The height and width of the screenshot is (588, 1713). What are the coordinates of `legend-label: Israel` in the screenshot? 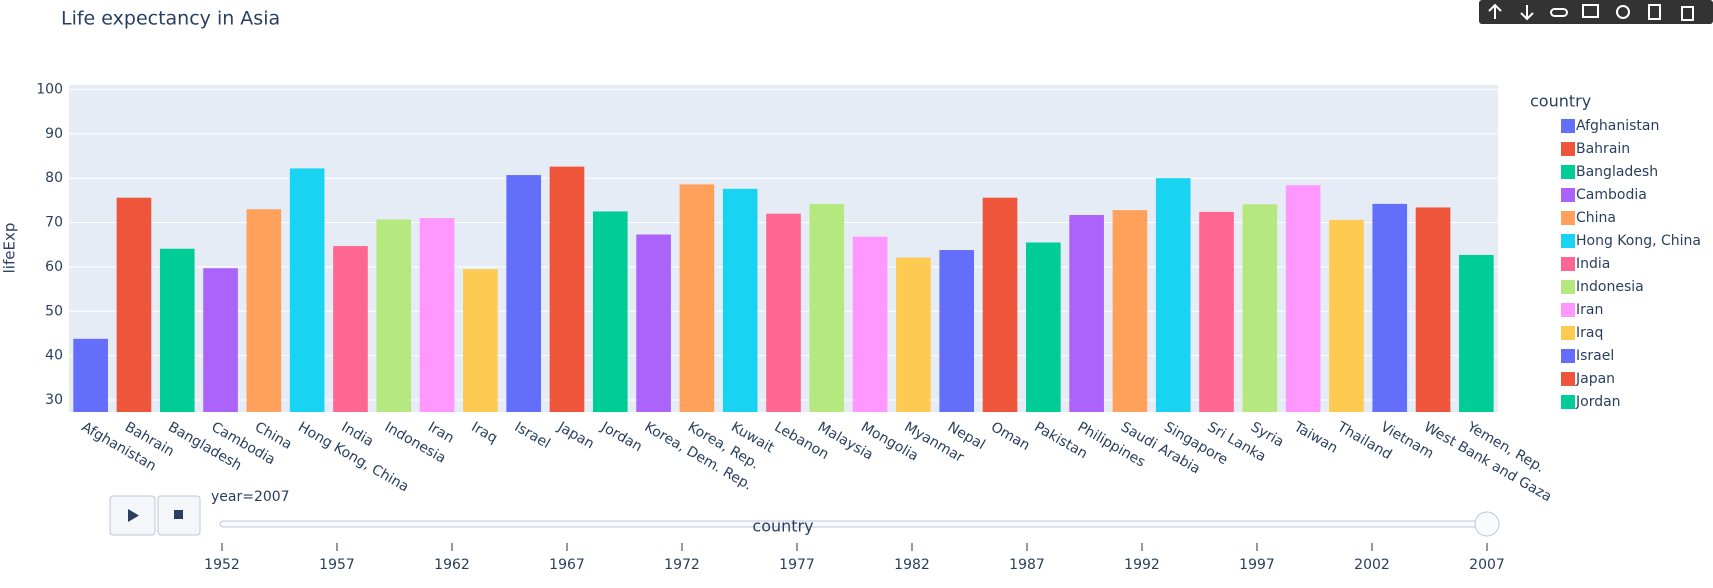 It's located at (1595, 356).